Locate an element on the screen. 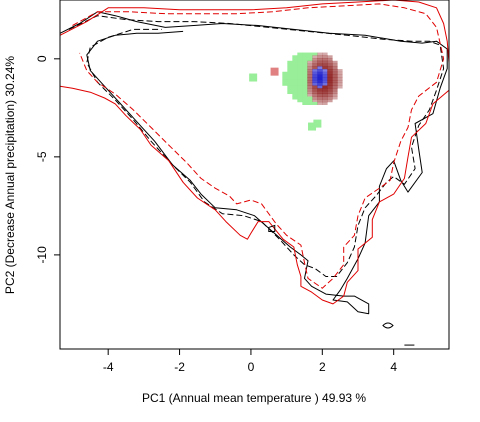 The width and height of the screenshot is (480, 422). x-axis: -4 -2 0 2 4 is located at coordinates (250, 361).